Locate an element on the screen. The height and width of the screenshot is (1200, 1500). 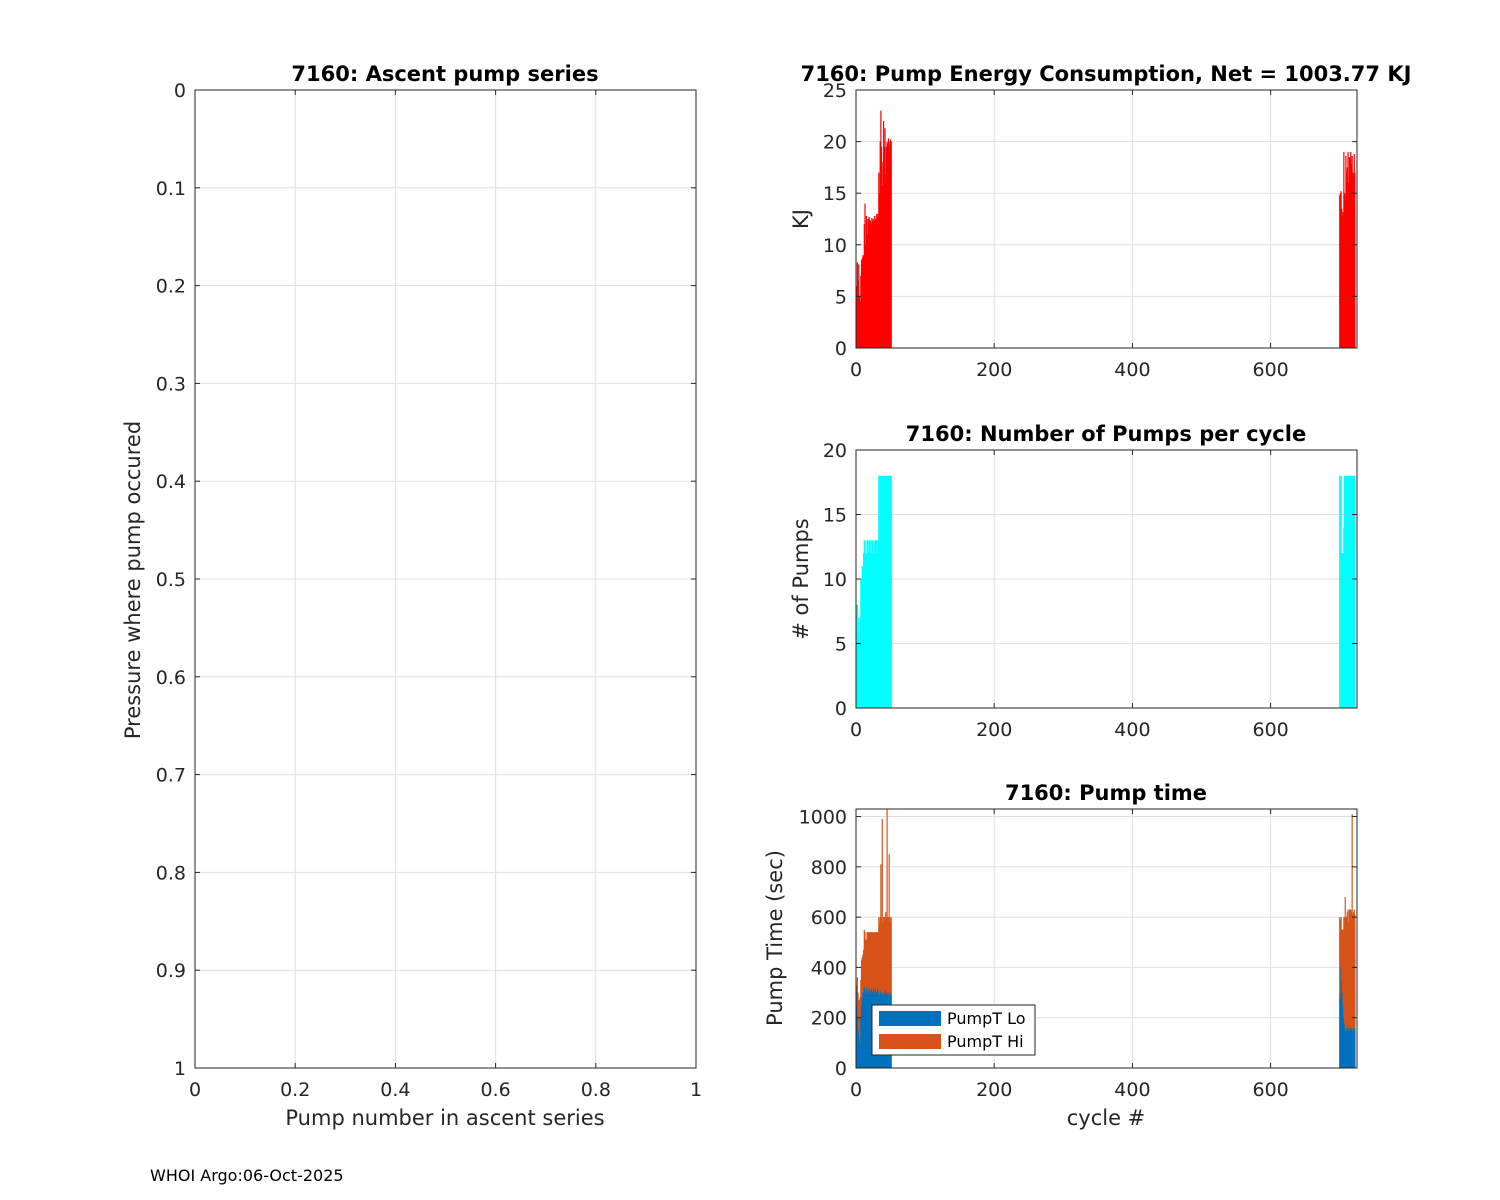
pumps-y-tick-label: 10 is located at coordinates (835, 580).